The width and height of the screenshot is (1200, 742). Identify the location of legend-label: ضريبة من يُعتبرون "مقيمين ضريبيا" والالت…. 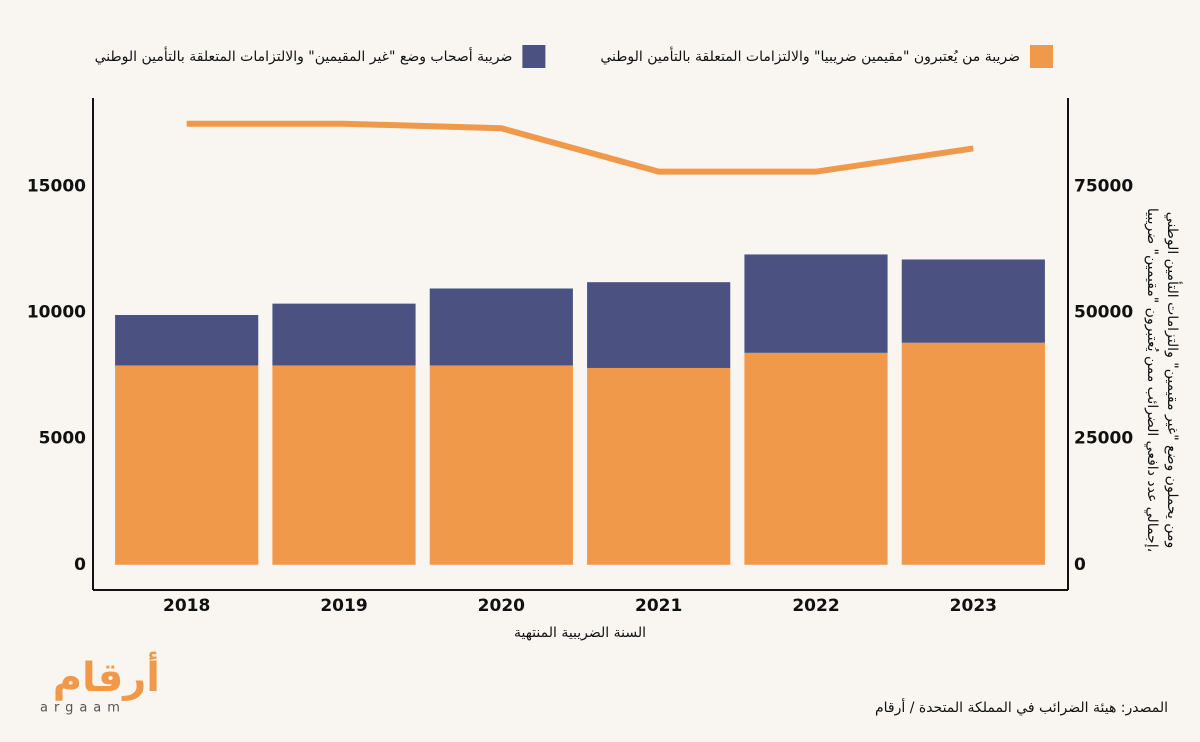
(810, 55).